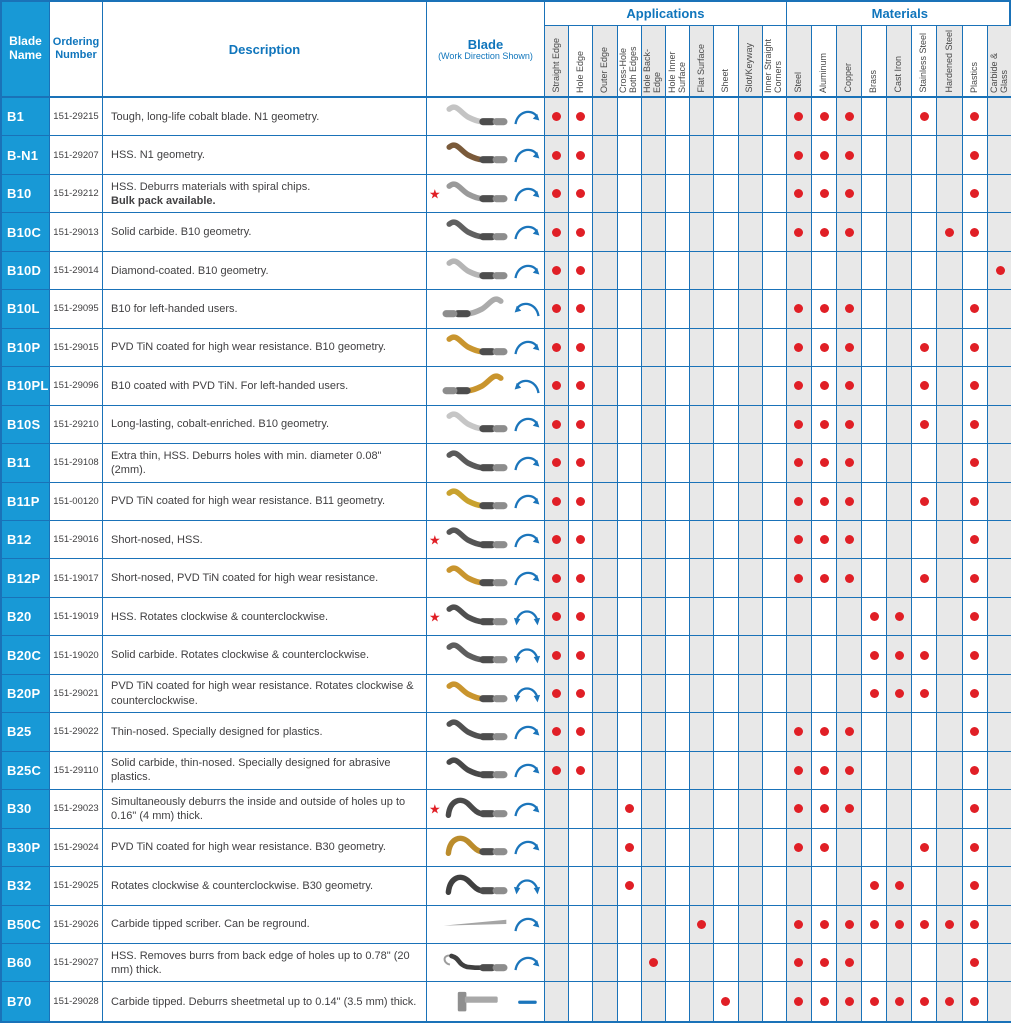 This screenshot has height=1023, width=1011. What do you see at coordinates (749, 68) in the screenshot?
I see `column-header-label: Slot/Keyway` at bounding box center [749, 68].